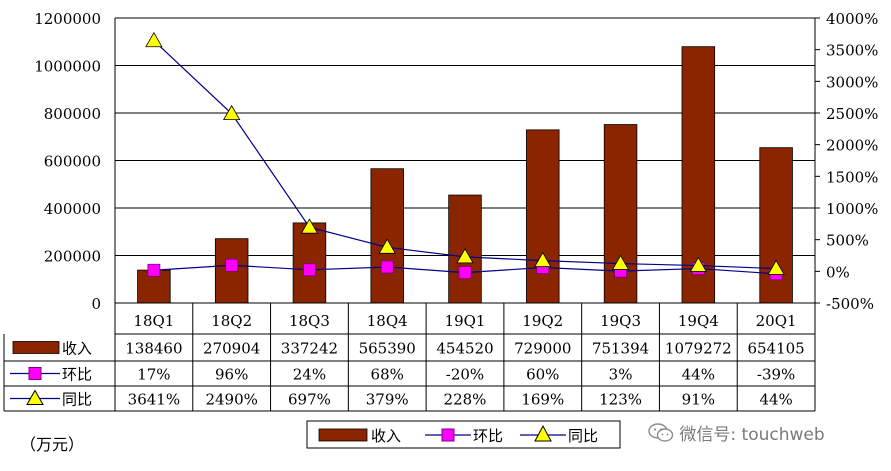 The height and width of the screenshot is (471, 891). I want to click on legend-key-revenue, so click(343, 435).